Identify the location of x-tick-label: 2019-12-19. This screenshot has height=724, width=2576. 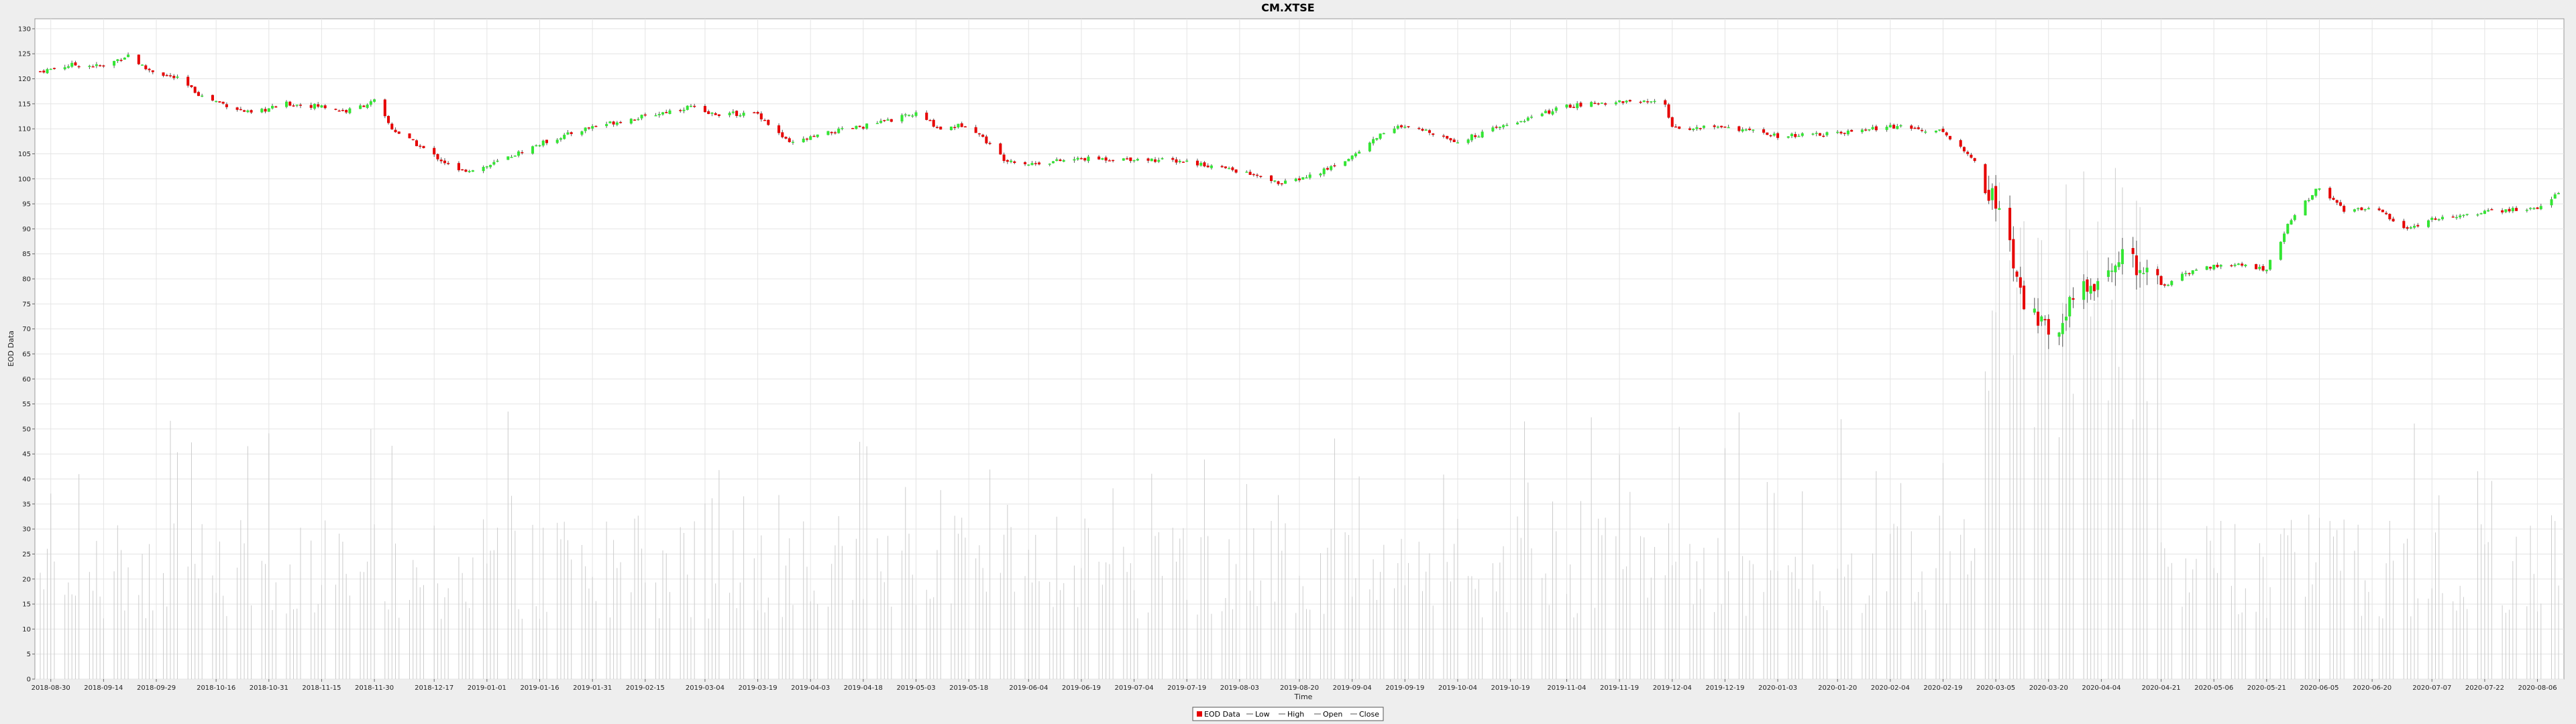
(1724, 688).